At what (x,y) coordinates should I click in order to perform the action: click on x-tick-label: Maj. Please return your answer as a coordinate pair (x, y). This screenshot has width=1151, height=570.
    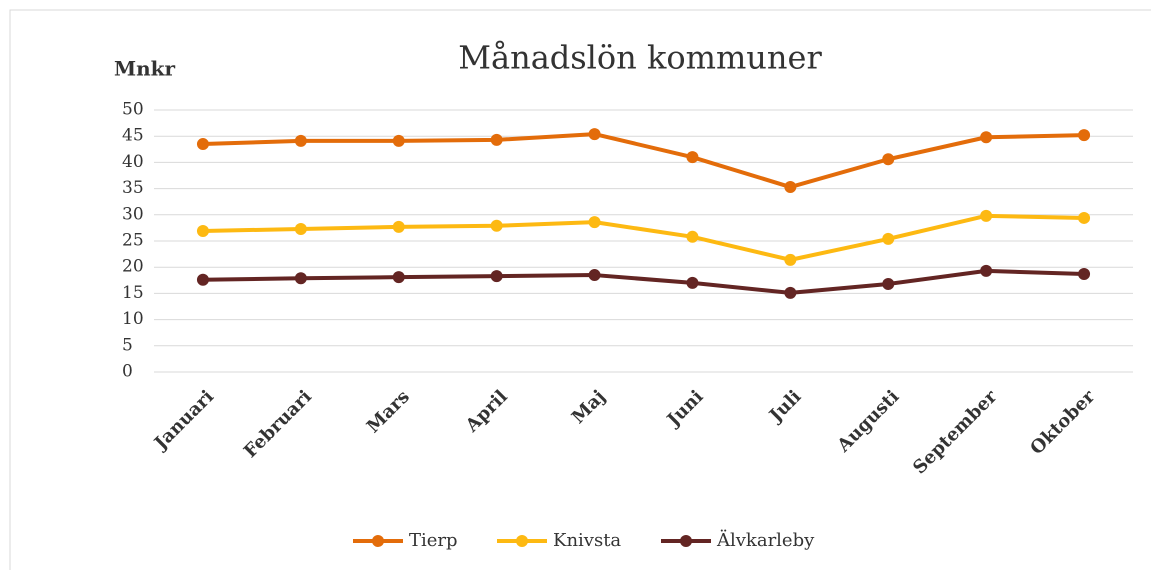
    Looking at the image, I should click on (589, 407).